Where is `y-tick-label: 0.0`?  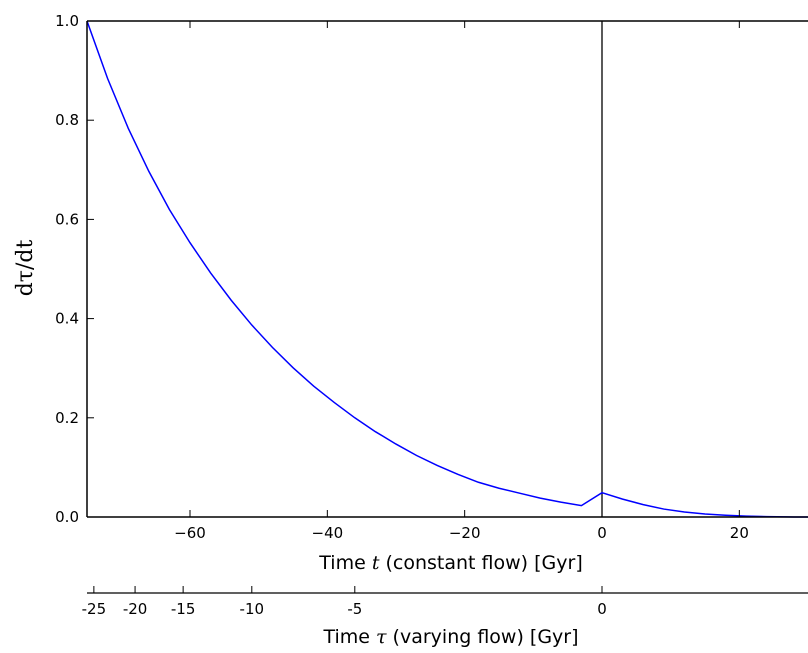 y-tick-label: 0.0 is located at coordinates (67, 517).